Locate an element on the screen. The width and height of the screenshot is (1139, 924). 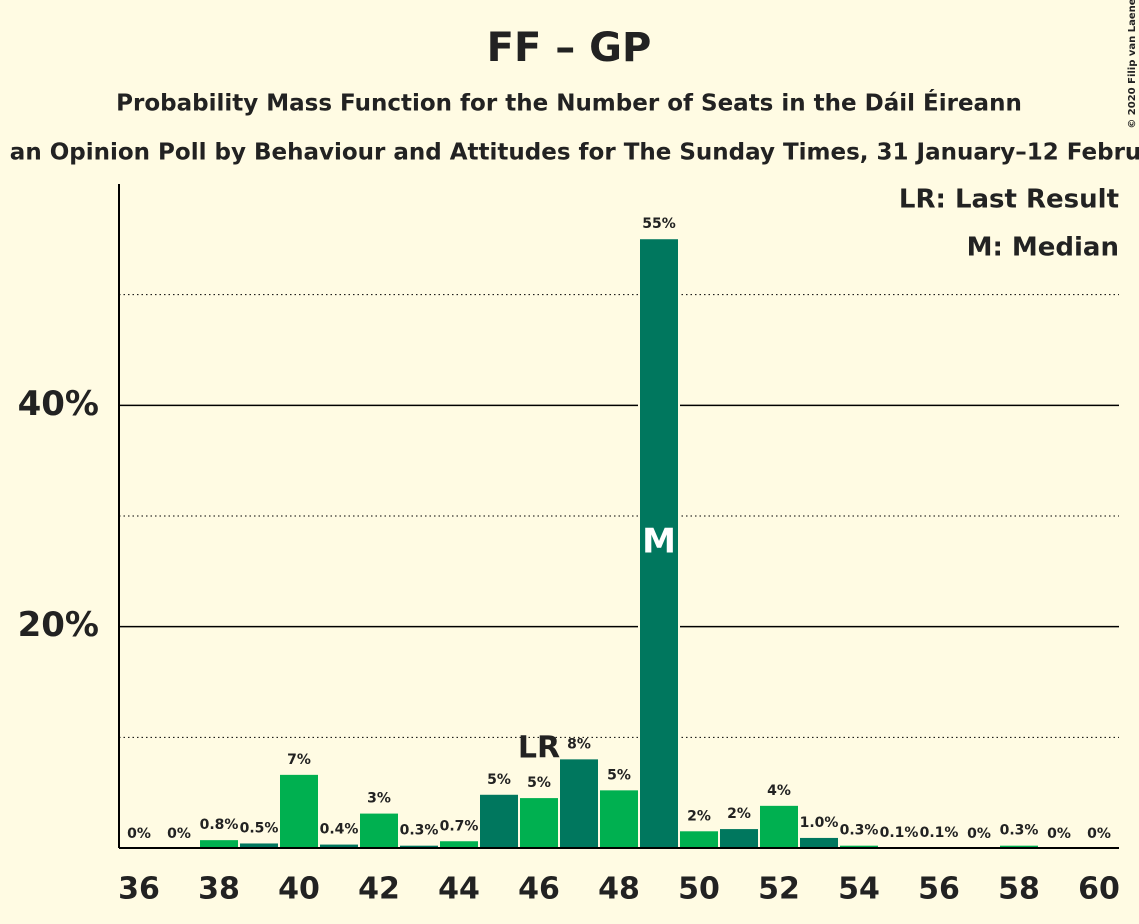
legend-entry: M: Median is located at coordinates (1043, 248).